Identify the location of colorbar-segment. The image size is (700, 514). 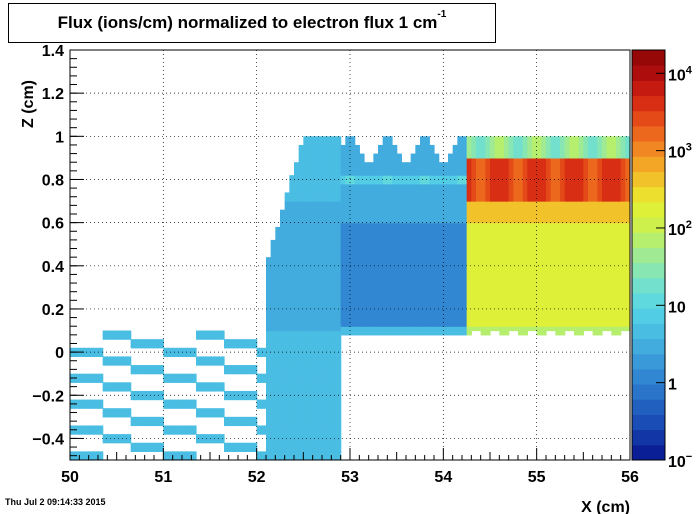
(648, 133).